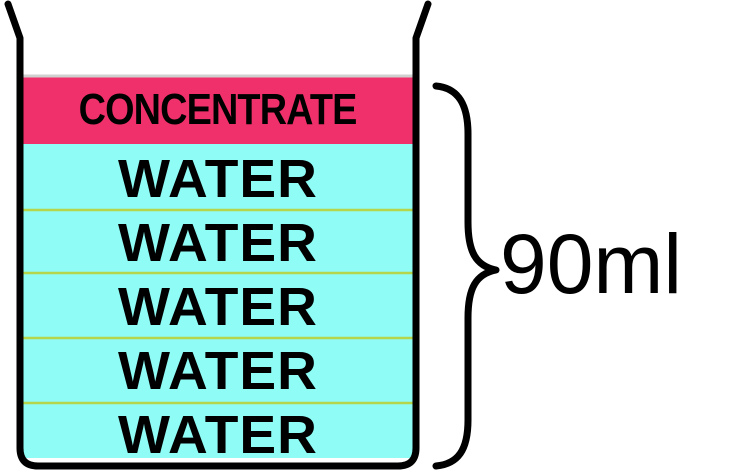 This screenshot has height=472, width=741. I want to click on concentrate-label: CONCENTRATE, so click(218, 109).